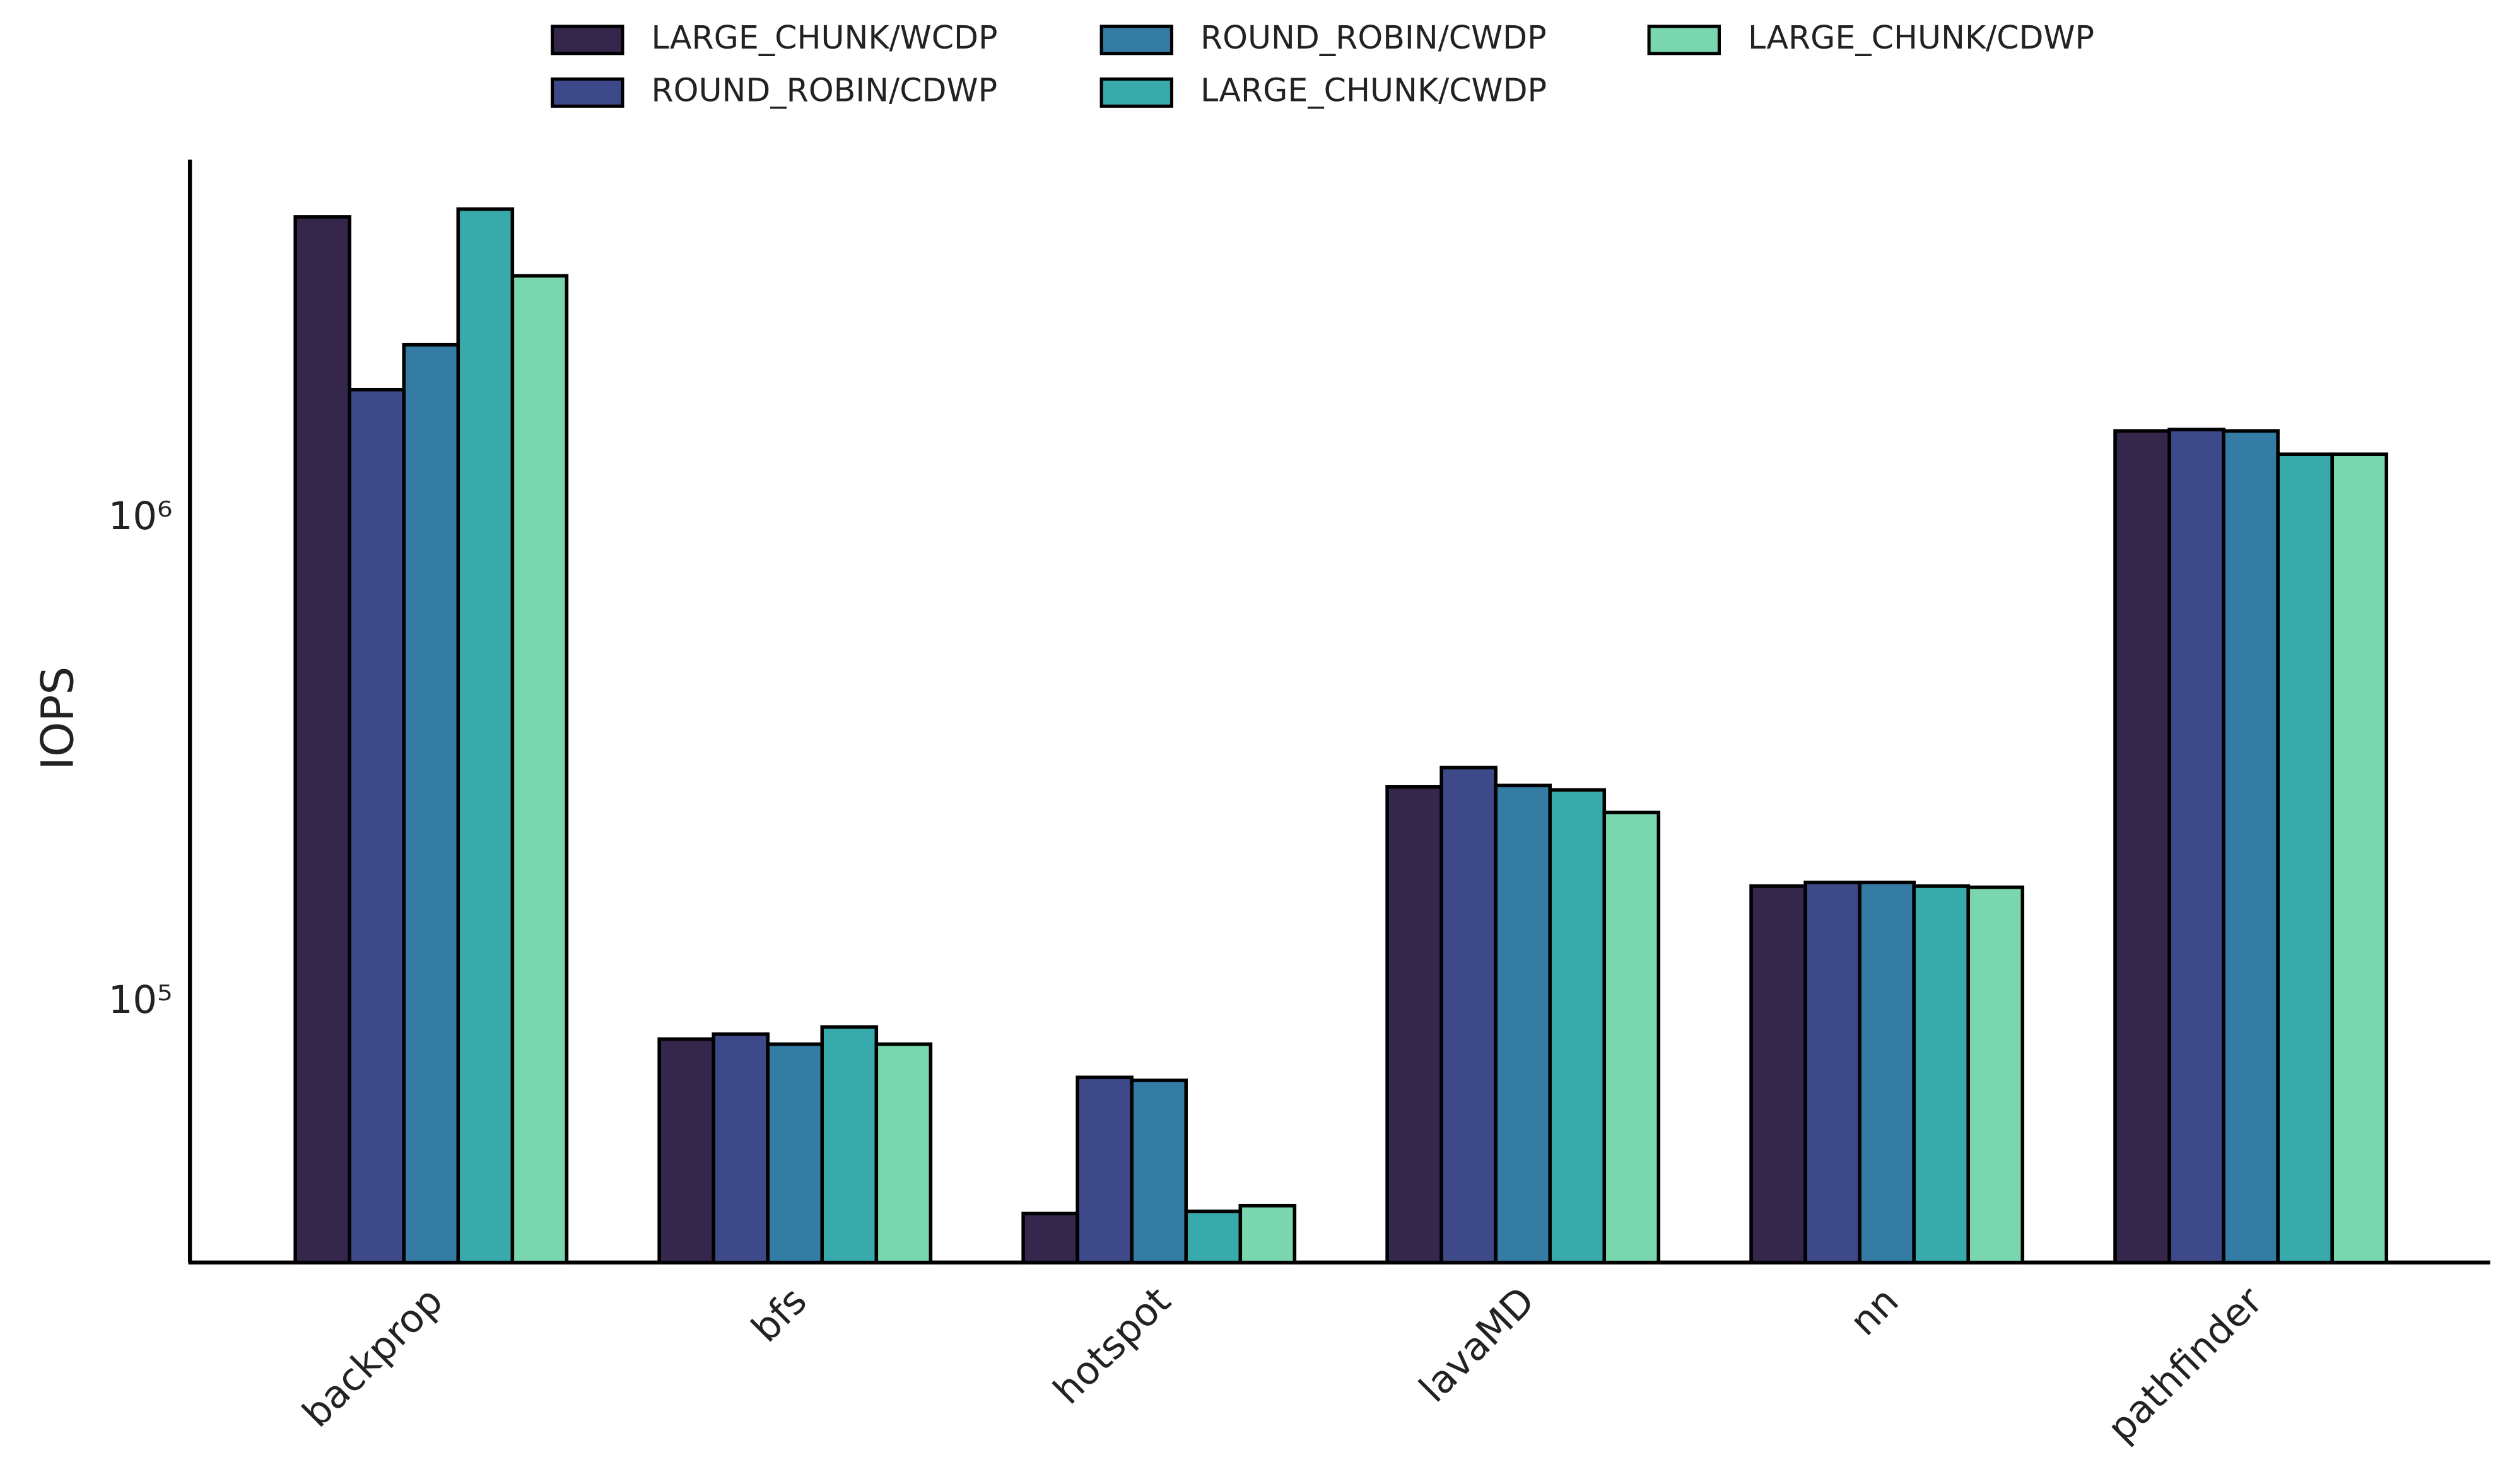 The height and width of the screenshot is (1484, 2503). I want to click on x-tick-label: bfs, so click(779, 1315).